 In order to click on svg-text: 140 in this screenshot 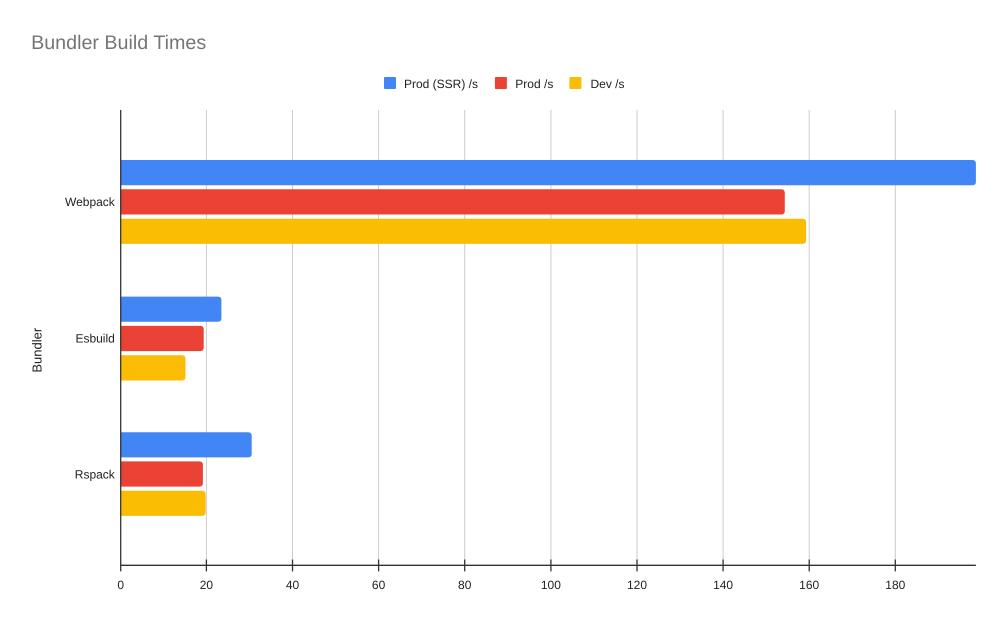, I will do `click(723, 585)`.